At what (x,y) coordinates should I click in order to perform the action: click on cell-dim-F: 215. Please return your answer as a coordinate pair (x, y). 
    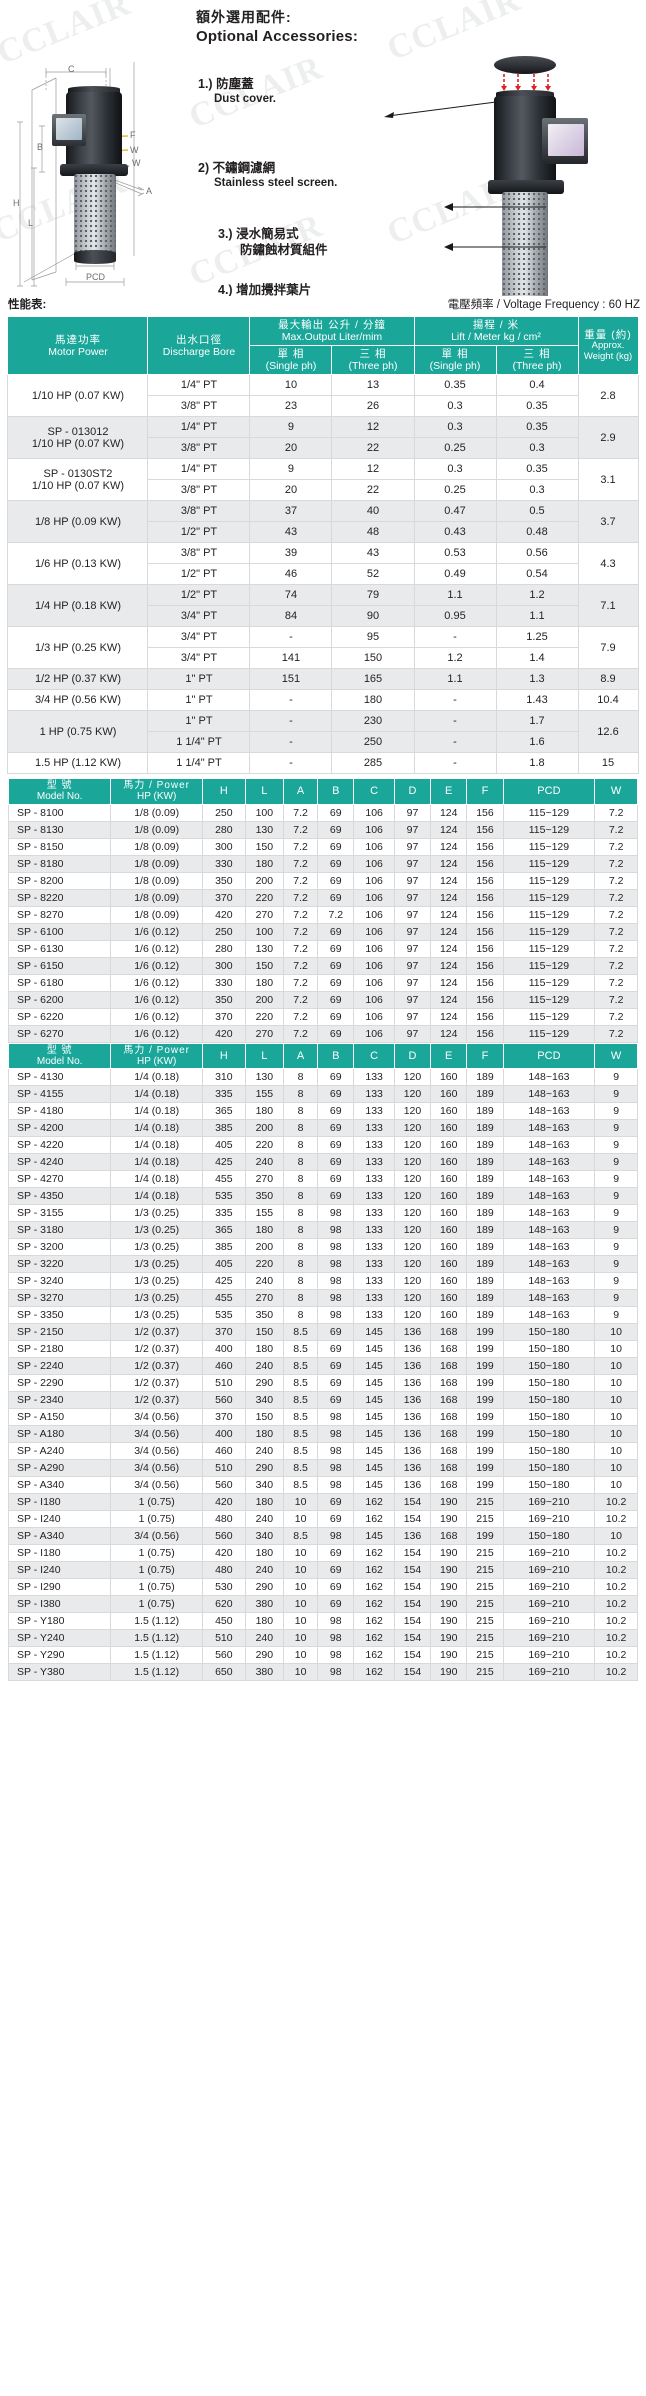
    Looking at the image, I should click on (485, 1587).